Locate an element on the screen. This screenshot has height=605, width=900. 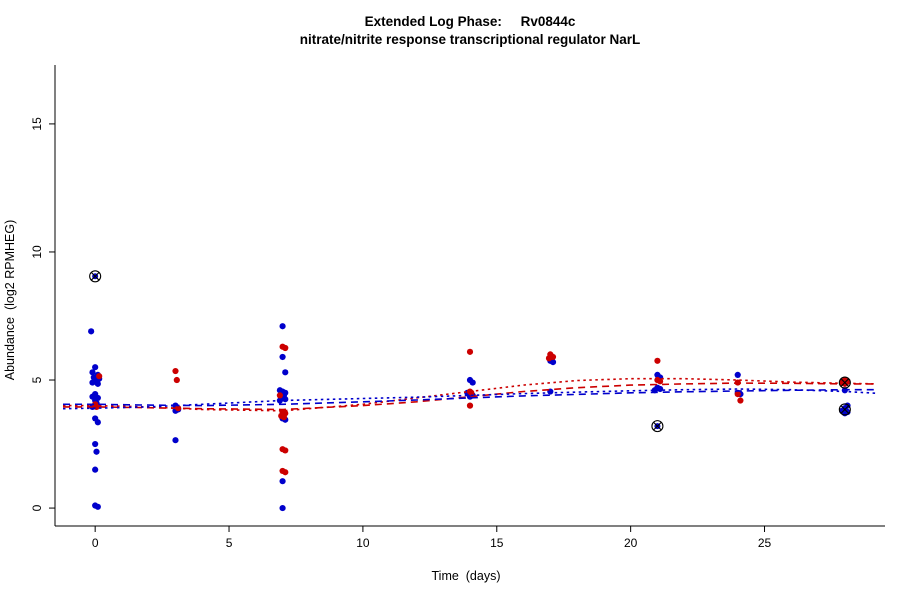
y-tick-label: 15 is located at coordinates (37, 124).